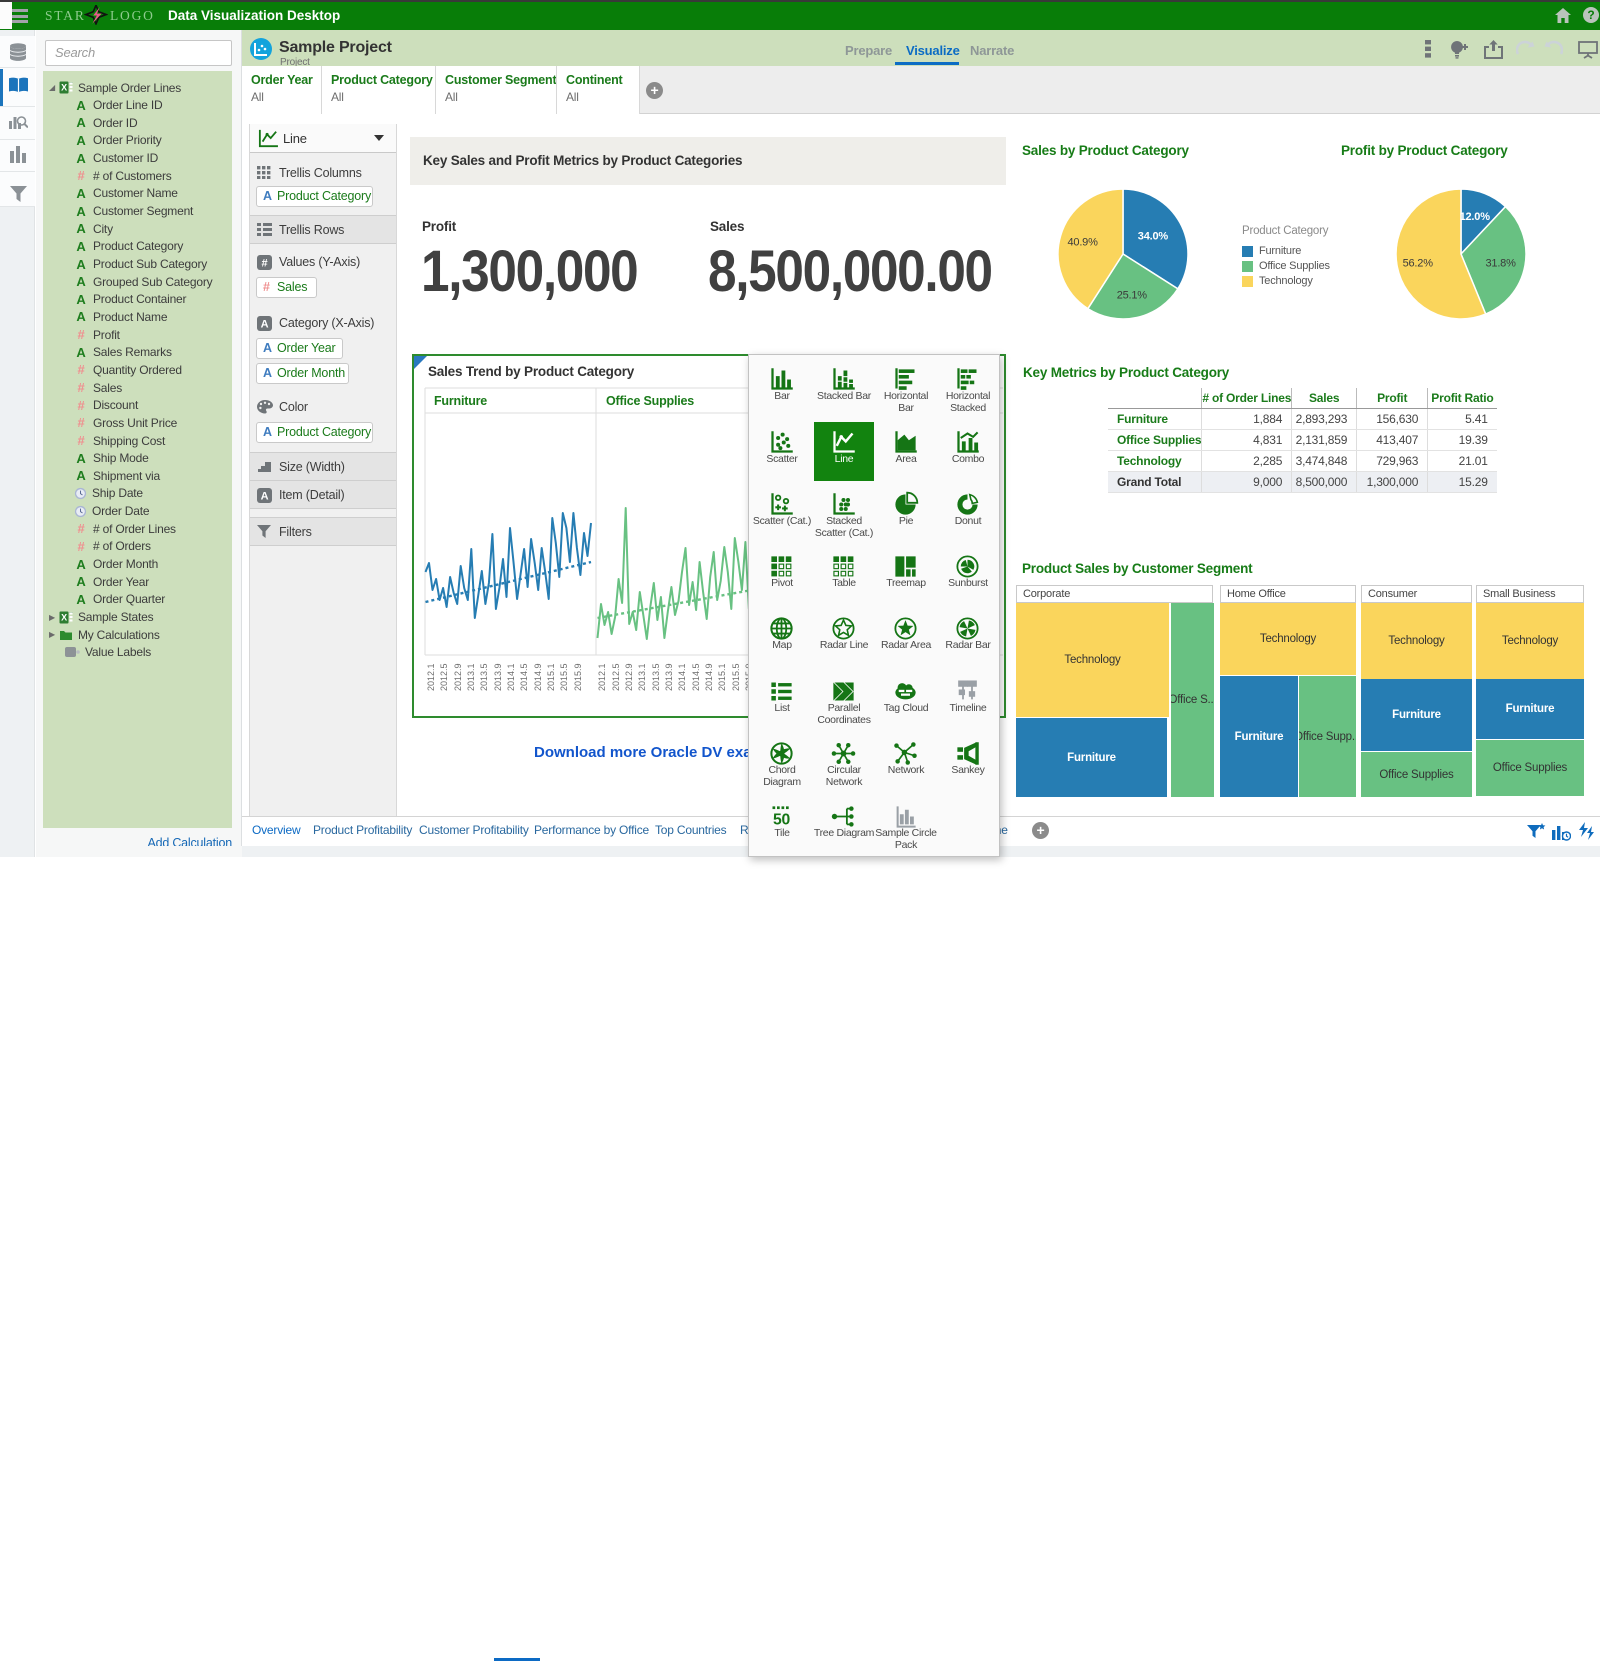  Describe the element at coordinates (1153, 236) in the screenshot. I see `svg-text: 34.0%` at that location.